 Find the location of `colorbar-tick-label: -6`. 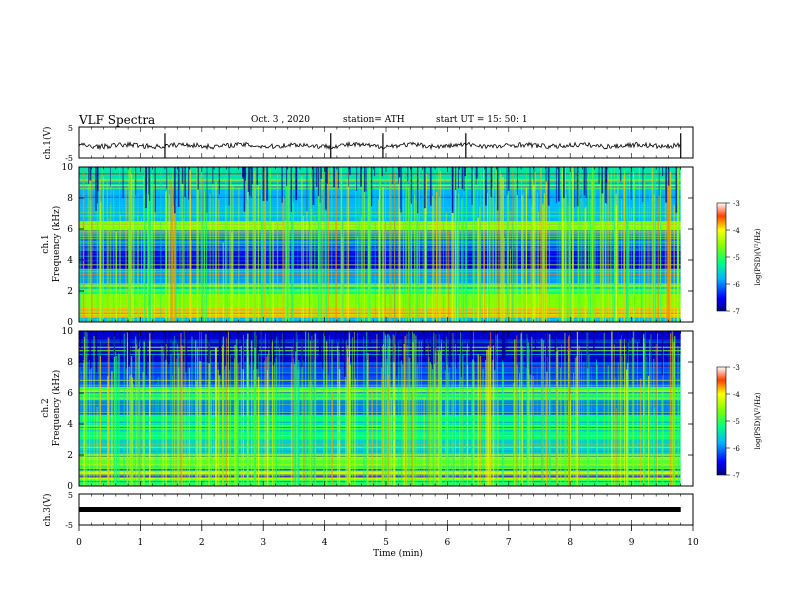

colorbar-tick-label: -6 is located at coordinates (736, 449).